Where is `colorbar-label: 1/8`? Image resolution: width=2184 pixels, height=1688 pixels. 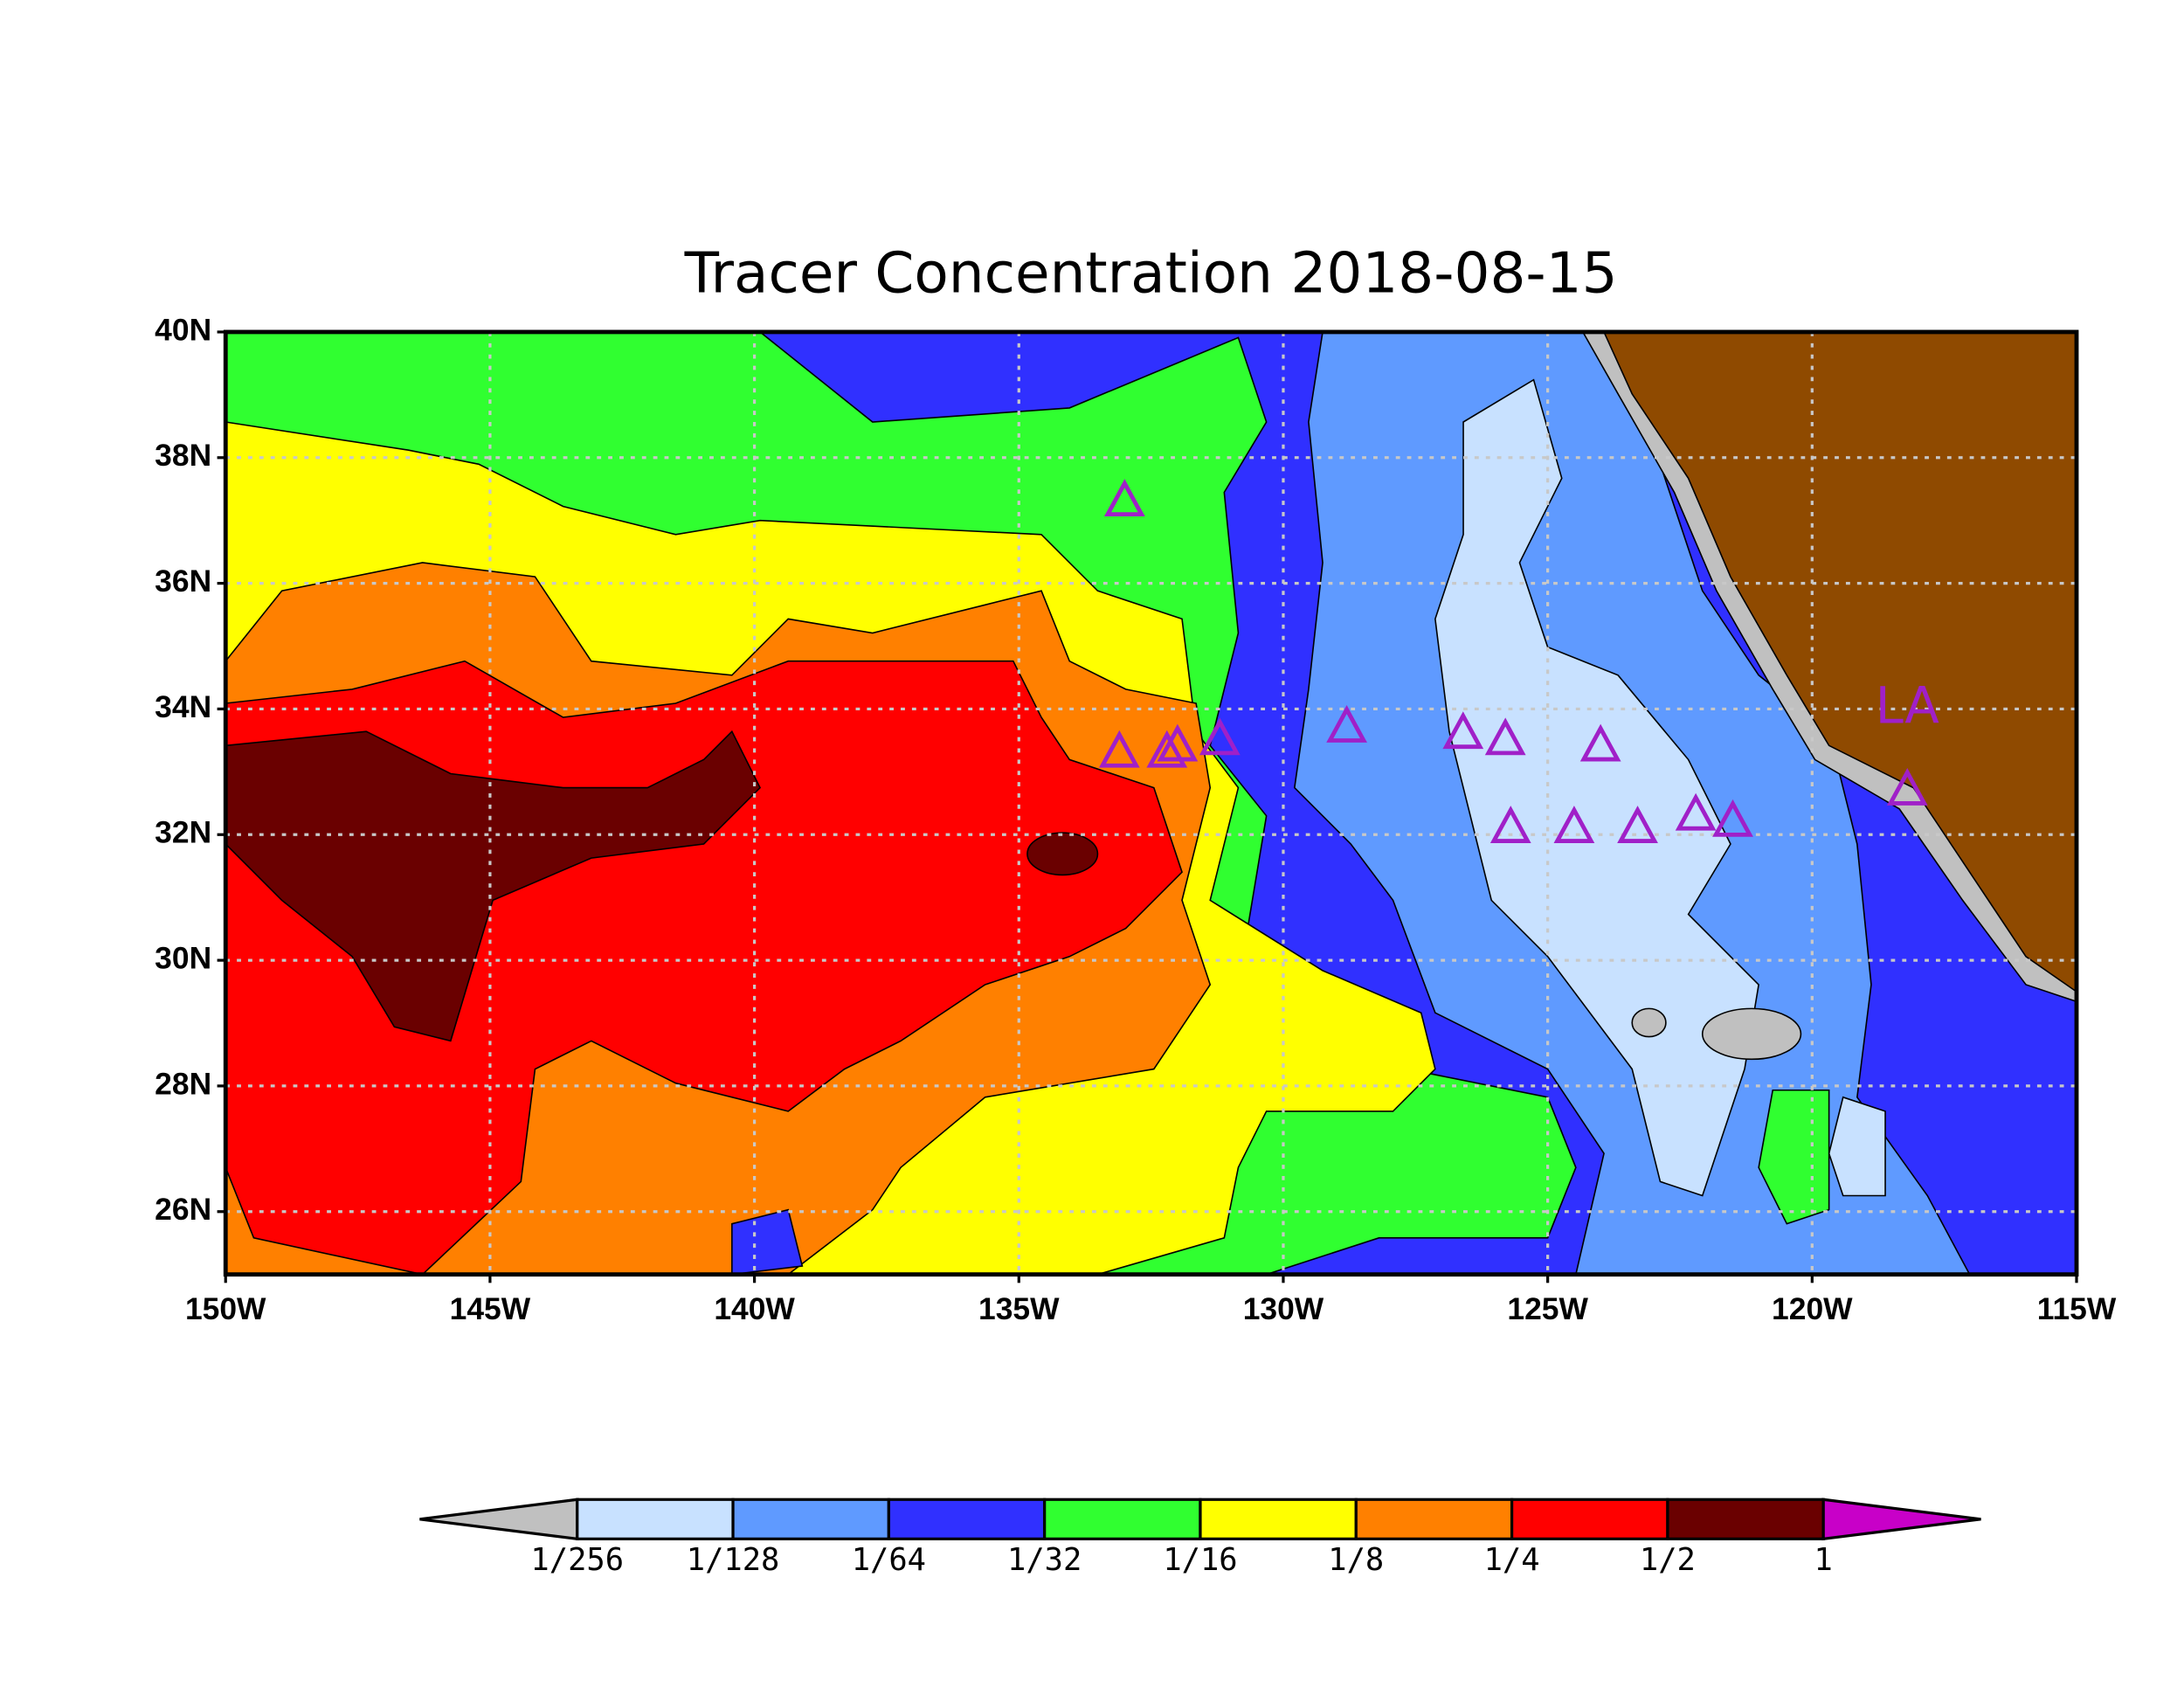 colorbar-label: 1/8 is located at coordinates (1356, 1560).